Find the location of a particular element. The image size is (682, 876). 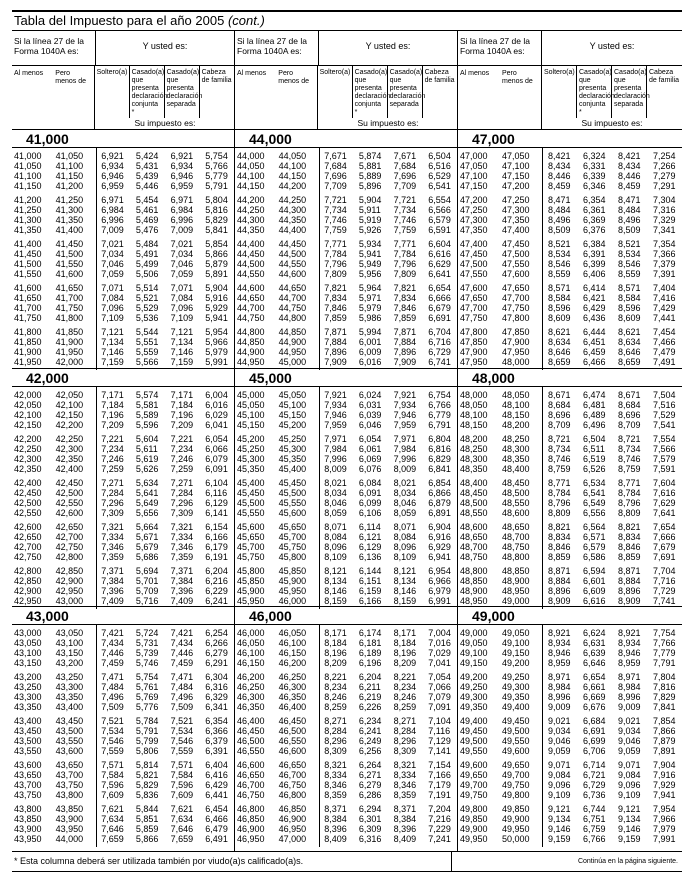

tax-married-joint: 6,256 is located at coordinates (370, 751).